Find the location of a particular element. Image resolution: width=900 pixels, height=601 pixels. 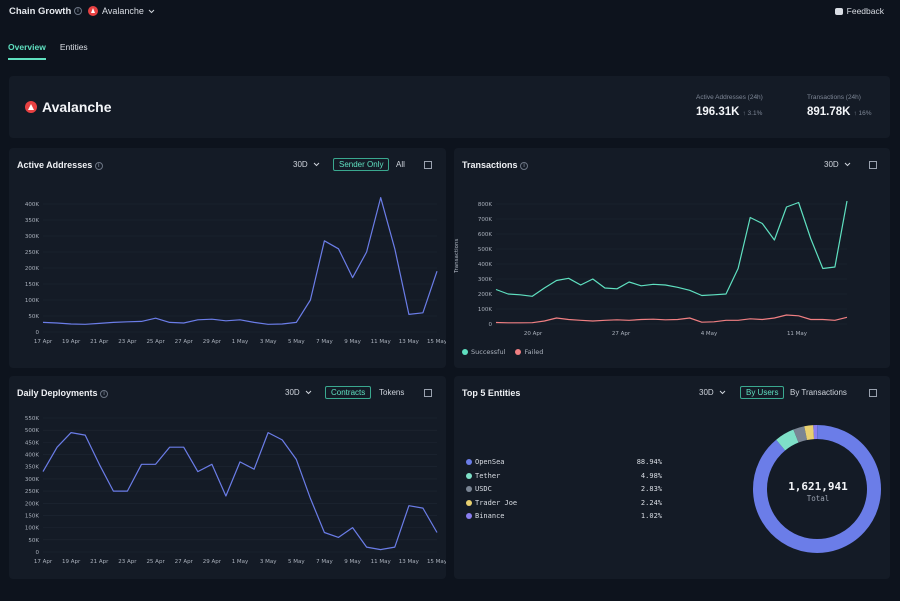

donut-center: 1,621,941 Total is located at coordinates (818, 491).